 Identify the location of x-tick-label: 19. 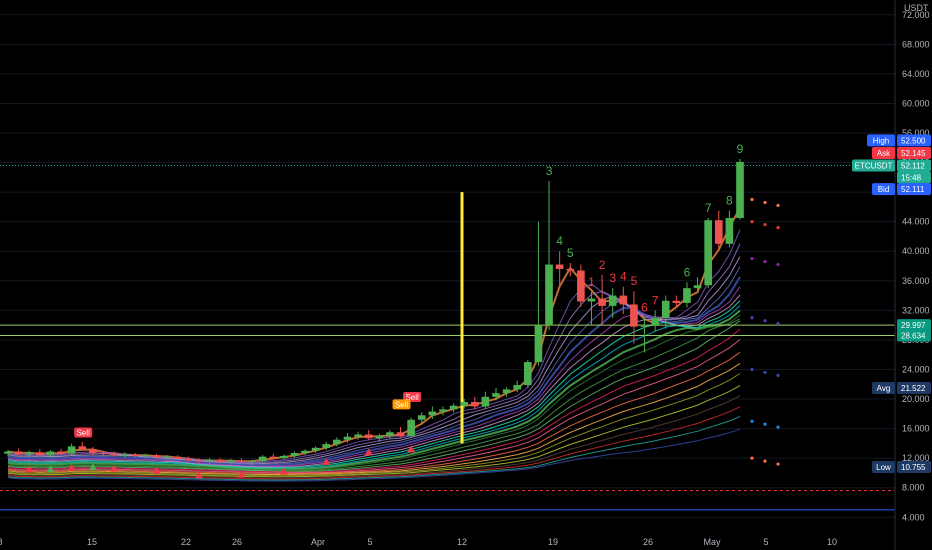
(553, 542).